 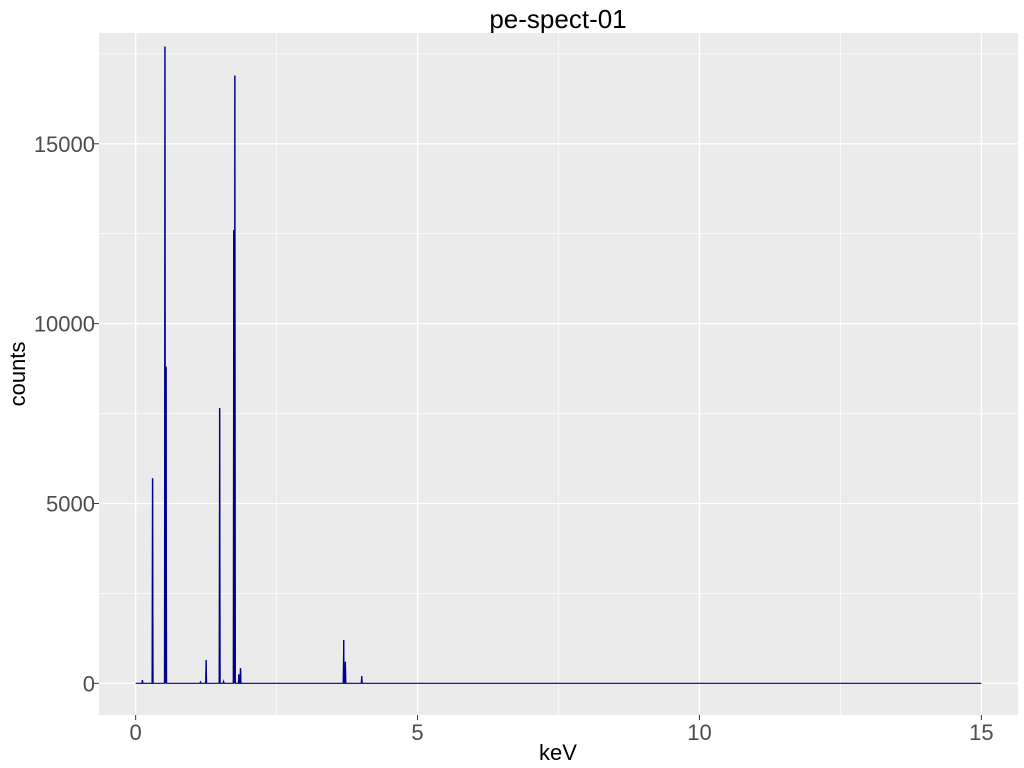 What do you see at coordinates (557, 19) in the screenshot?
I see `chart-title: pe-spect-01` at bounding box center [557, 19].